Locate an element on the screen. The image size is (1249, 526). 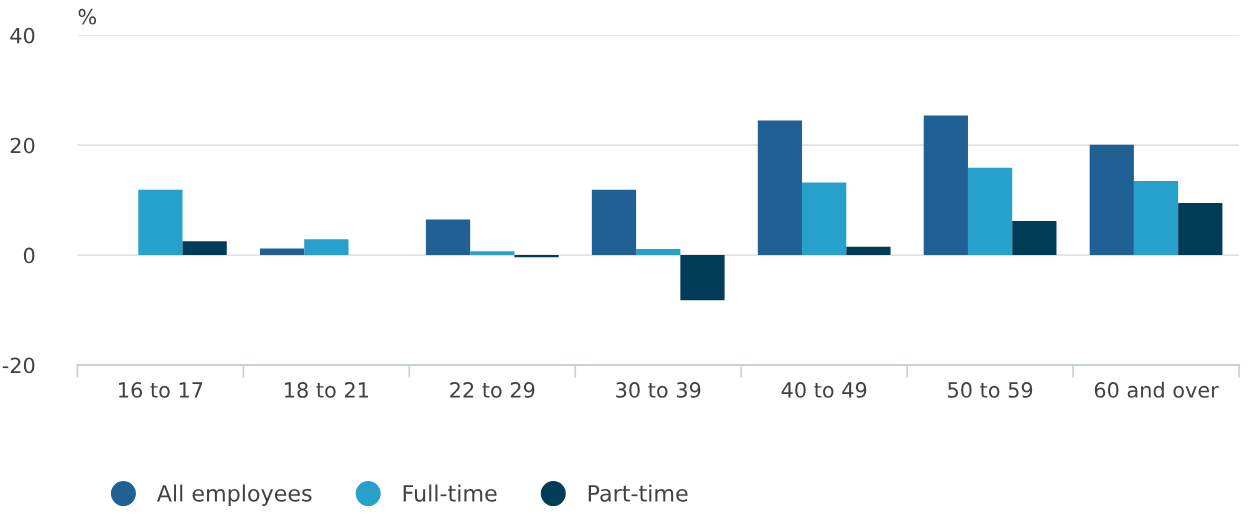
legend-label: All employees is located at coordinates (234, 495).